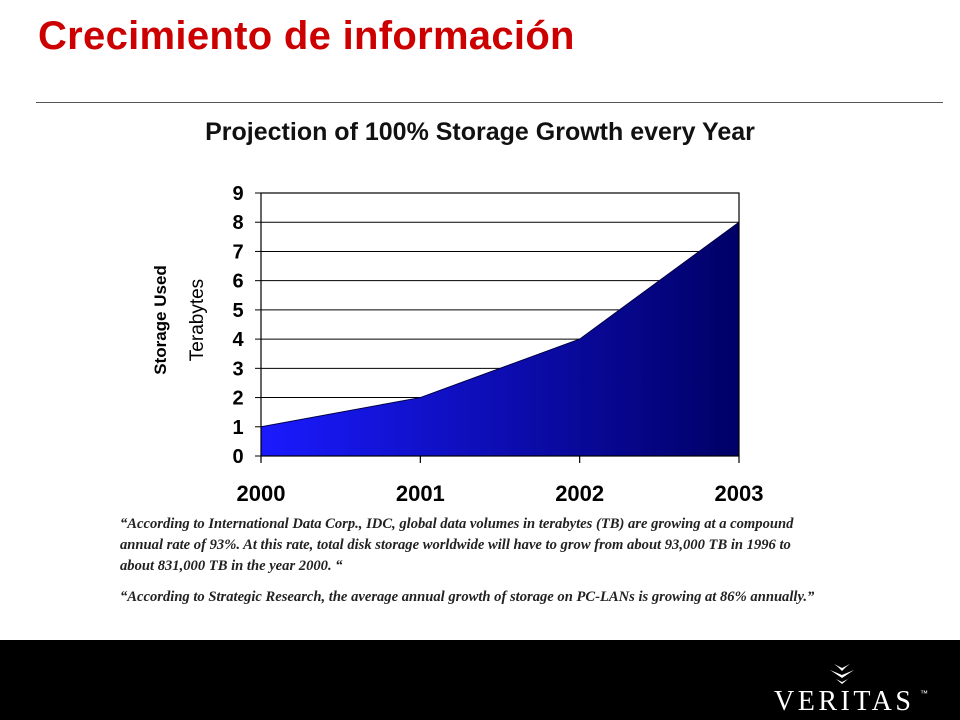 The width and height of the screenshot is (960, 720). What do you see at coordinates (480, 680) in the screenshot?
I see `footer-bar: VERITAS ™` at bounding box center [480, 680].